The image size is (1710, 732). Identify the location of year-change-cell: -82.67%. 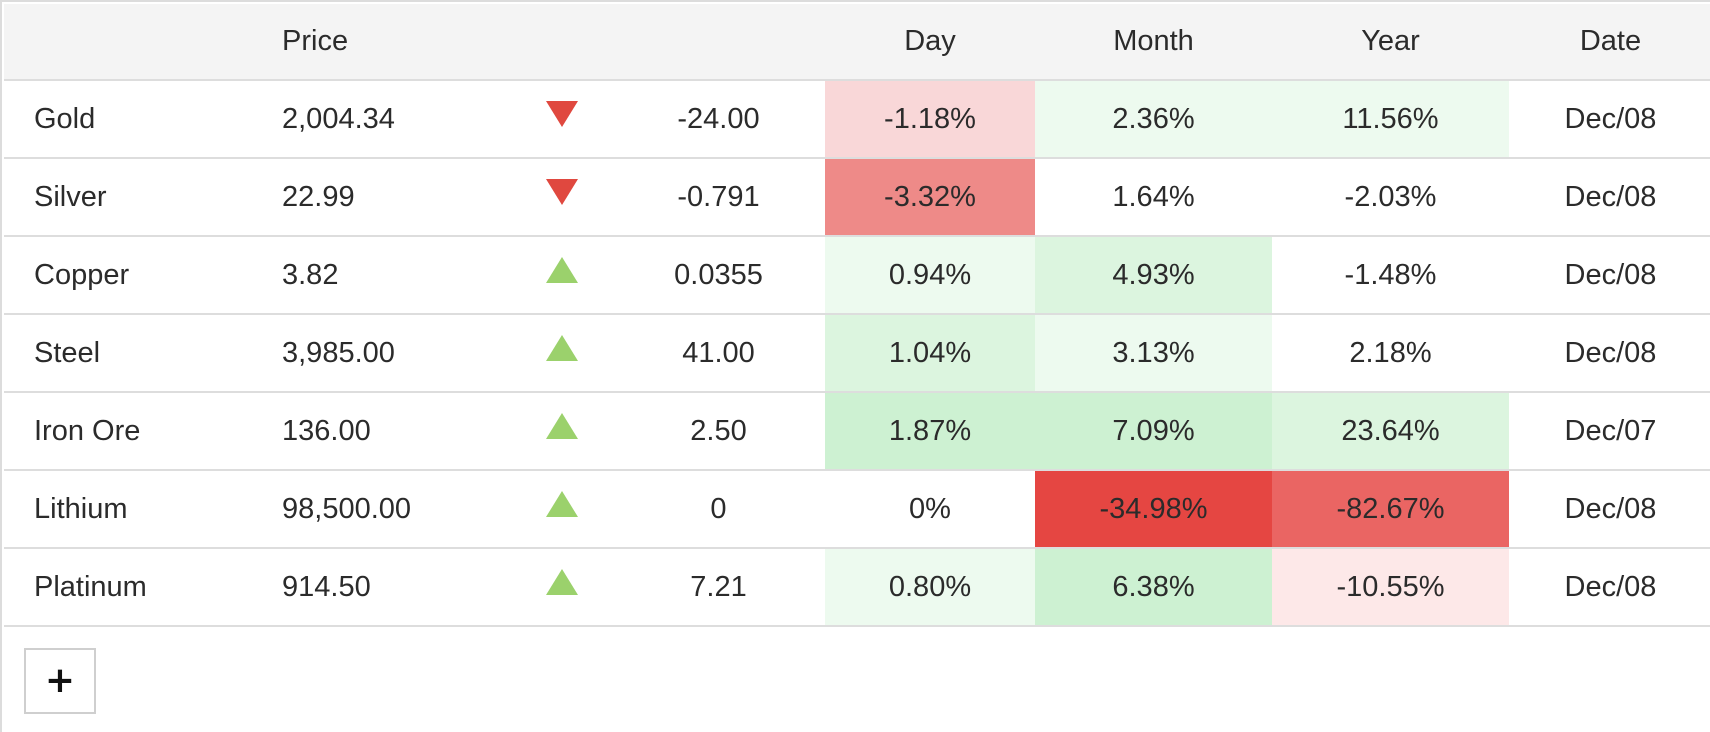
(1390, 509).